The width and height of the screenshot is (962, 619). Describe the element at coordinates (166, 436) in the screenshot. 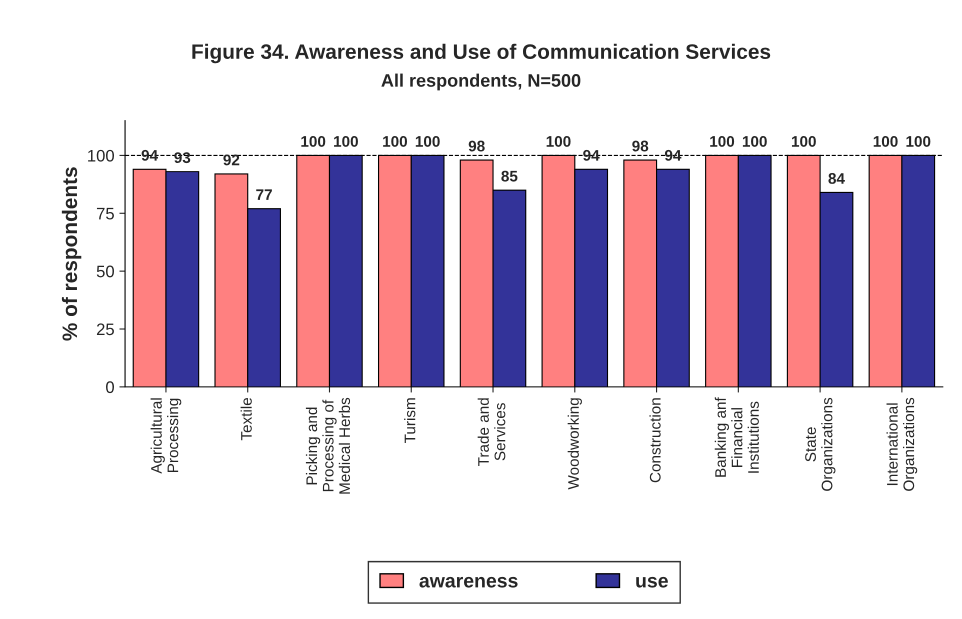

I see `x-tick-label: Agricultural Processing` at that location.